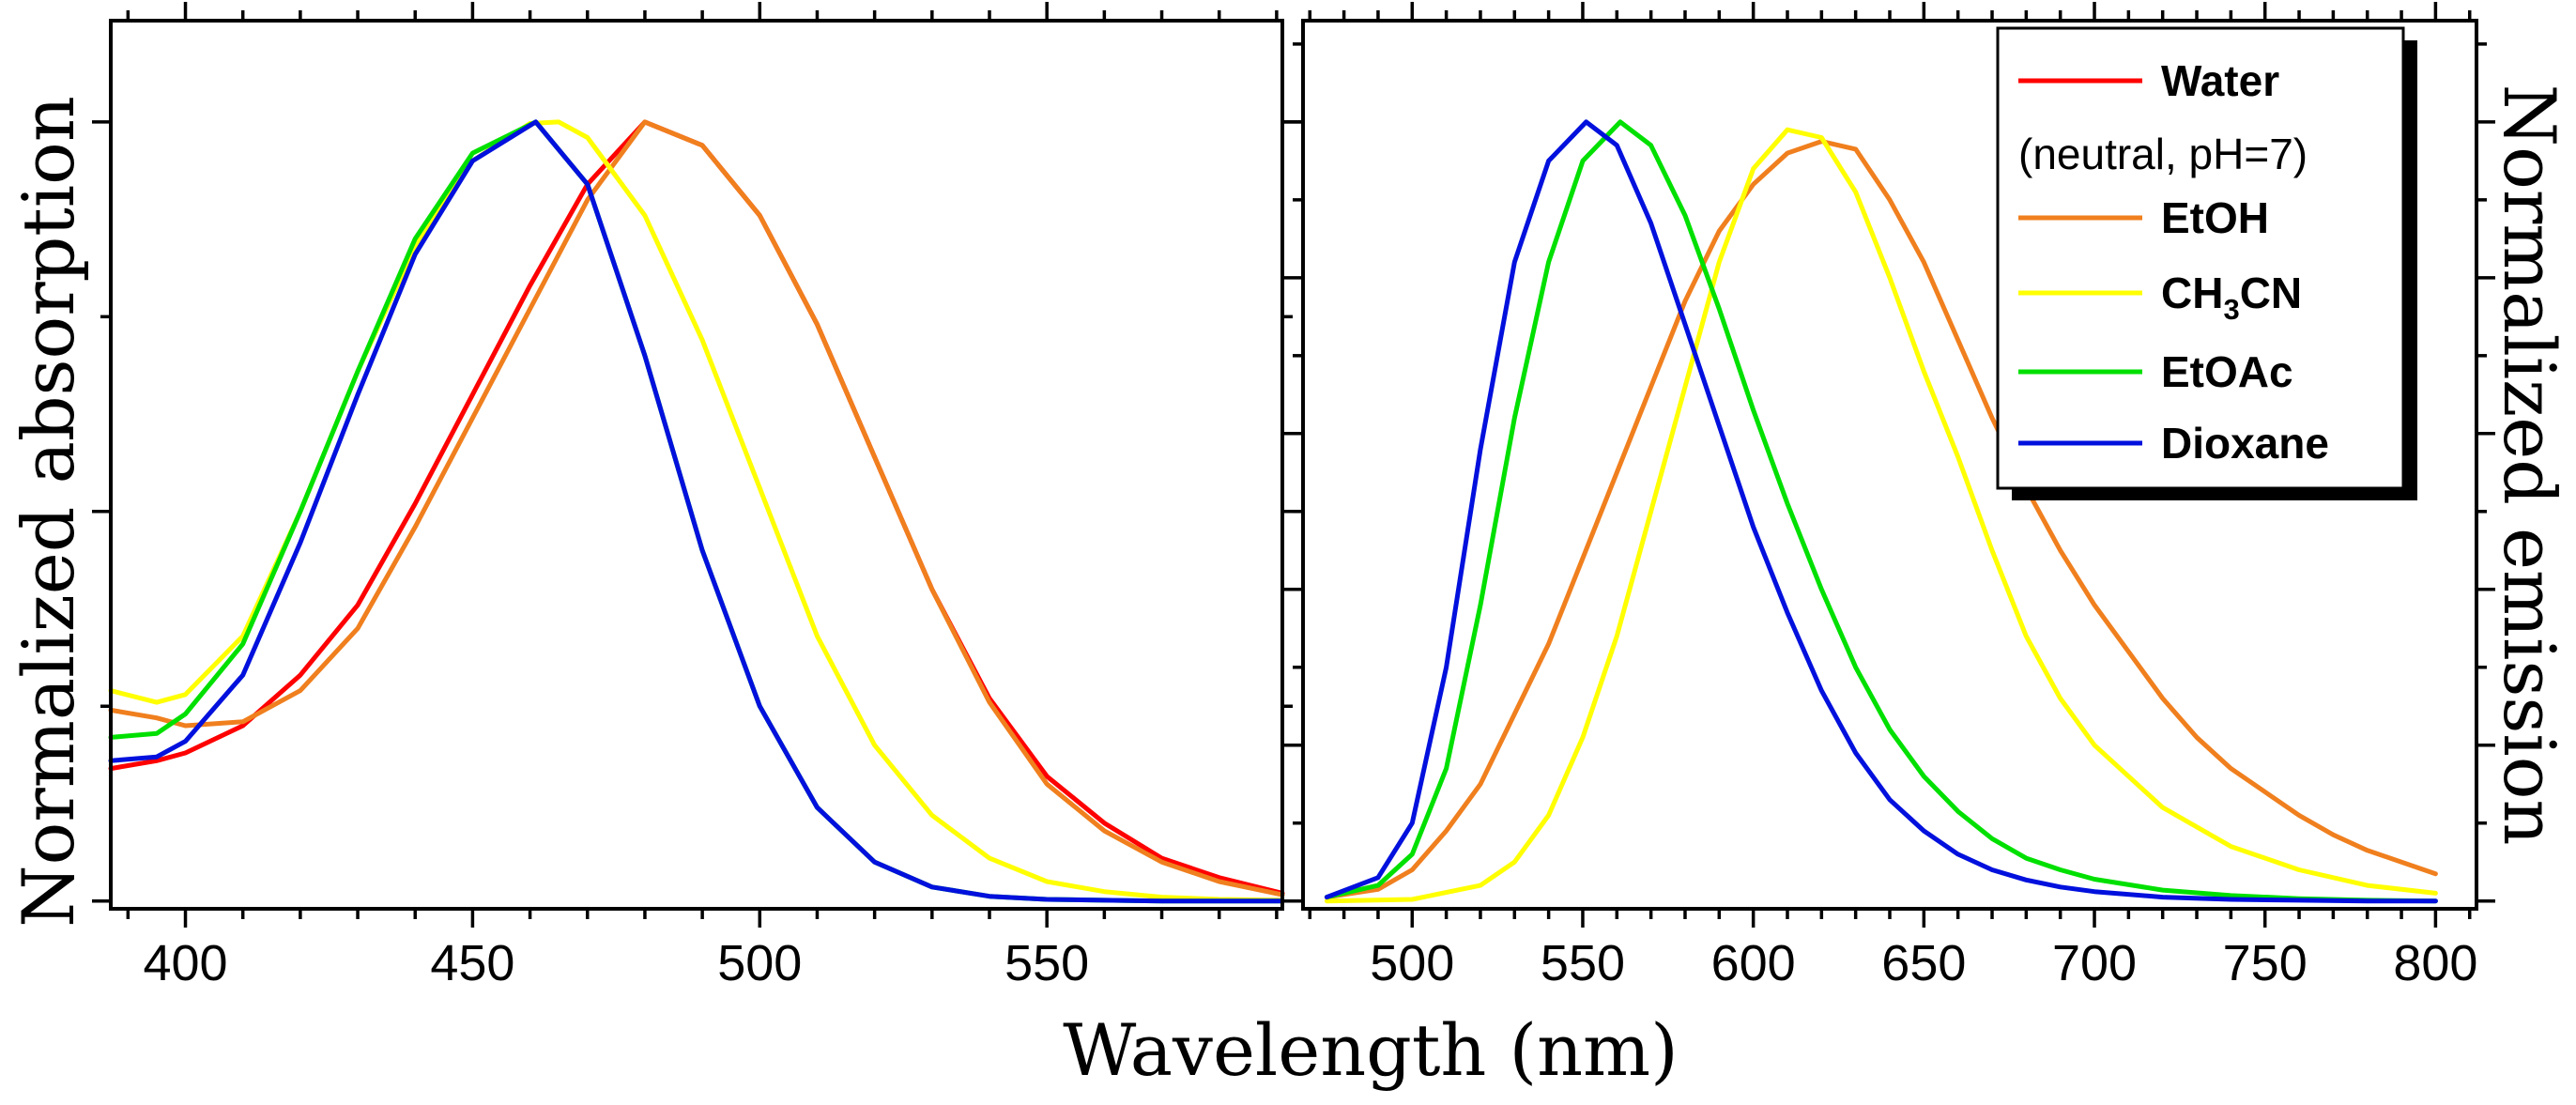 The width and height of the screenshot is (2576, 1105). What do you see at coordinates (760, 963) in the screenshot?
I see `absorption-x-tick-label: 500` at bounding box center [760, 963].